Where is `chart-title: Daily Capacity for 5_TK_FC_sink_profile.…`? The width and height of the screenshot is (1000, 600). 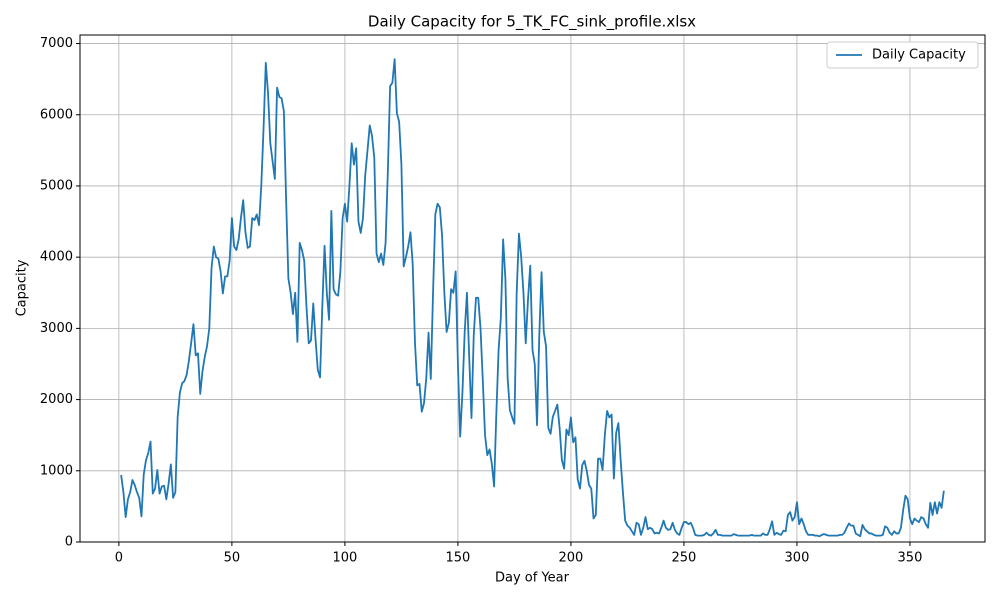
chart-title: Daily Capacity for 5_TK_FC_sink_profile.… is located at coordinates (532, 22).